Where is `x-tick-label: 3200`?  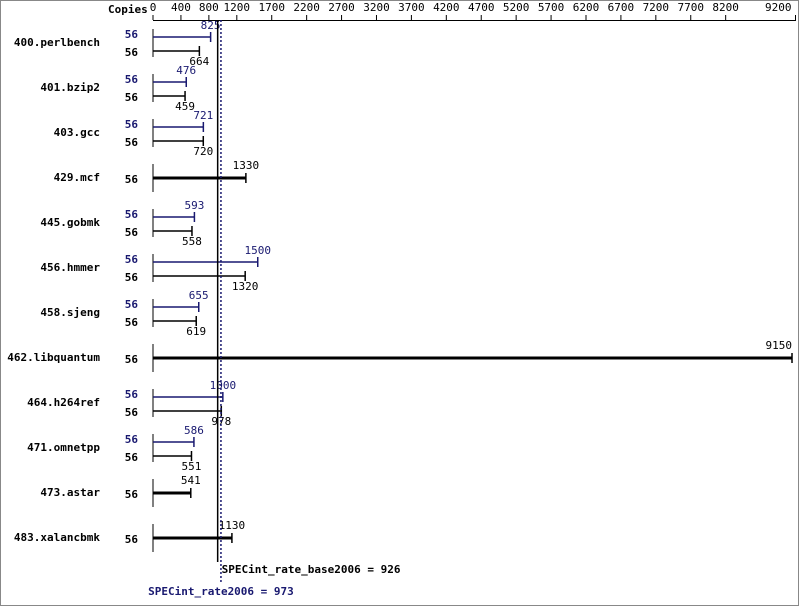 x-tick-label: 3200 is located at coordinates (376, 7).